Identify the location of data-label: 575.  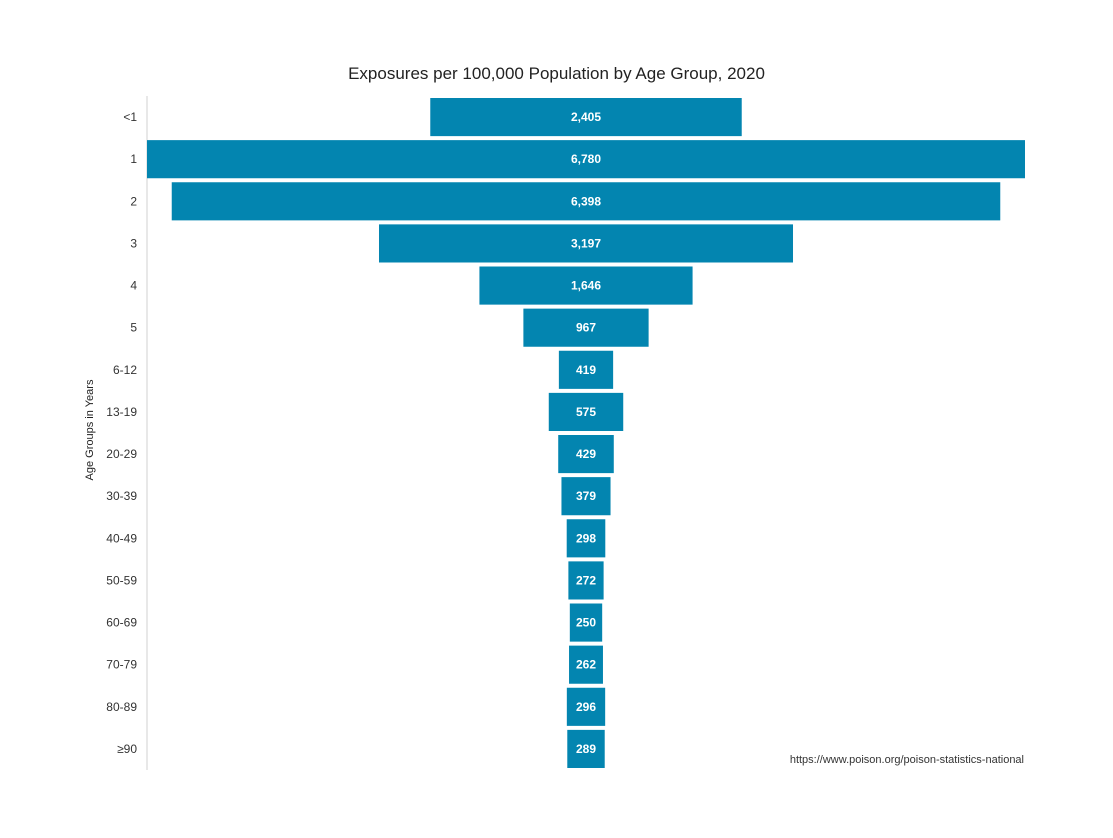
(586, 412).